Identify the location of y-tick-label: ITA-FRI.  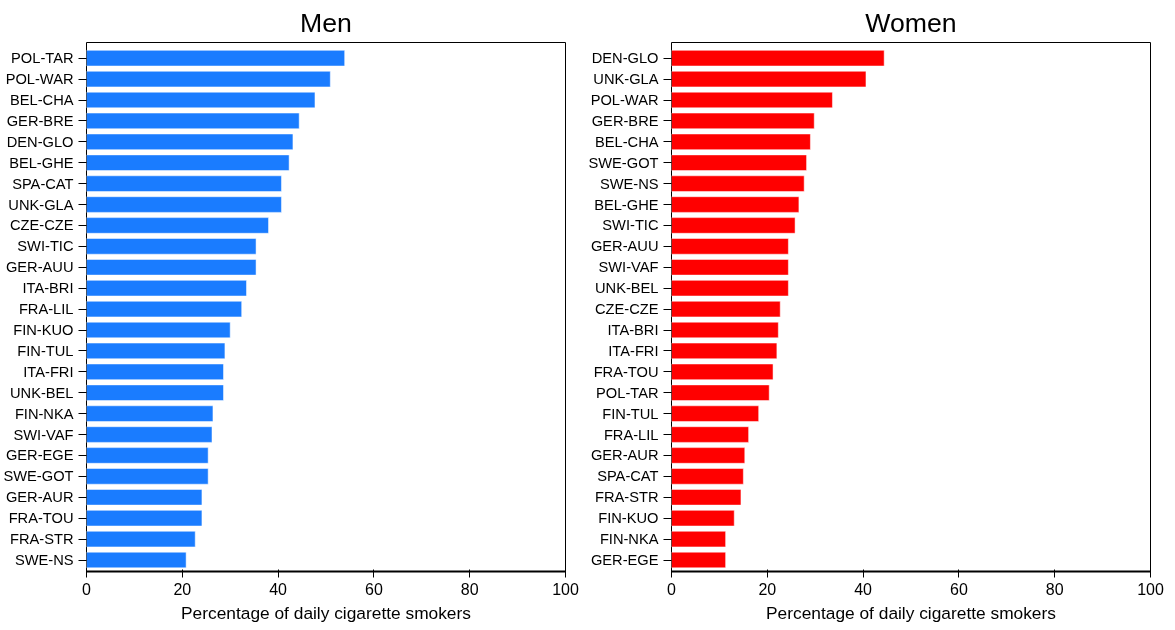
(633, 350).